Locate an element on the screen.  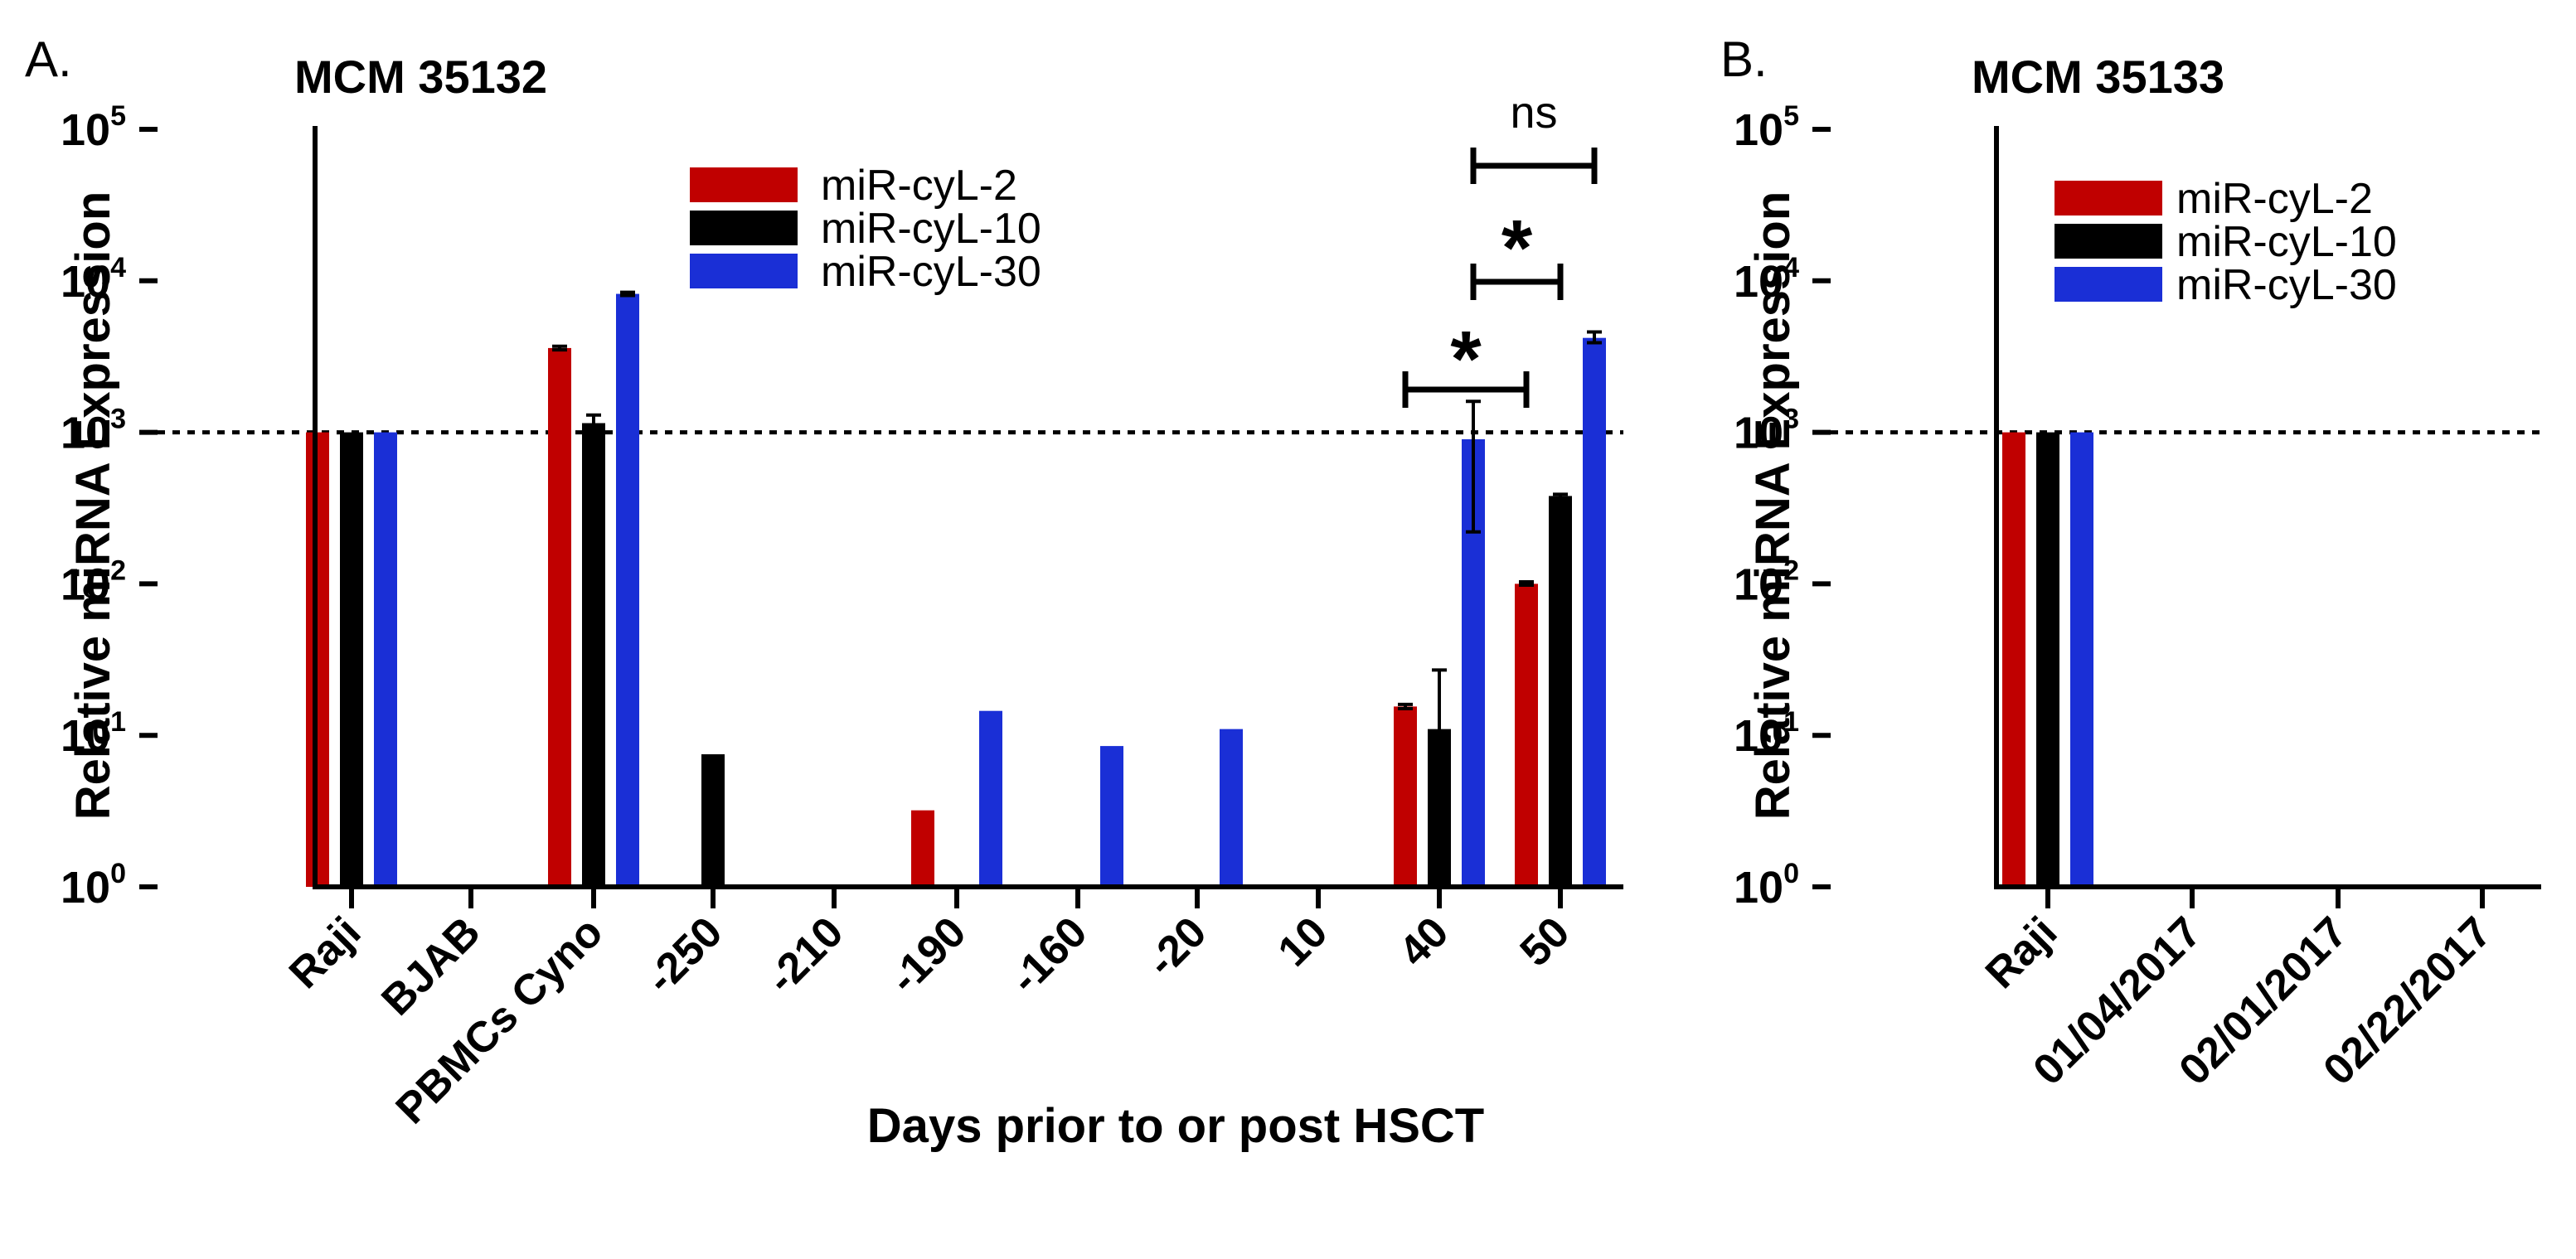
panel-a-bar-mir-cyl-30--160 is located at coordinates (1111, 816).